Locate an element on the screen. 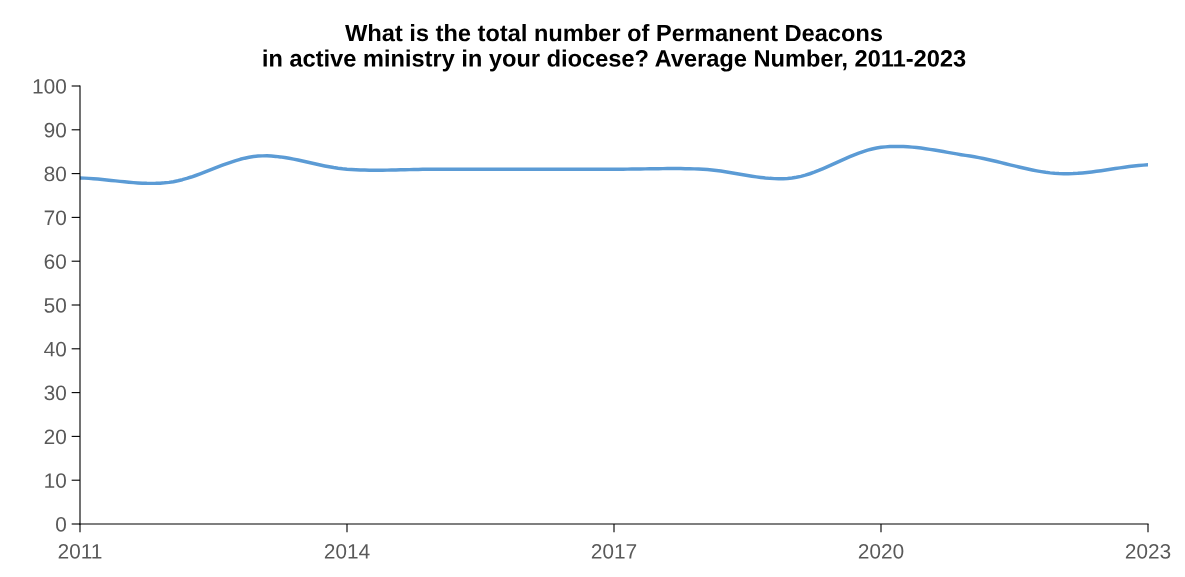 Image resolution: width=1185 pixels, height=577 pixels. y-tick-label: 80 is located at coordinates (55, 174).